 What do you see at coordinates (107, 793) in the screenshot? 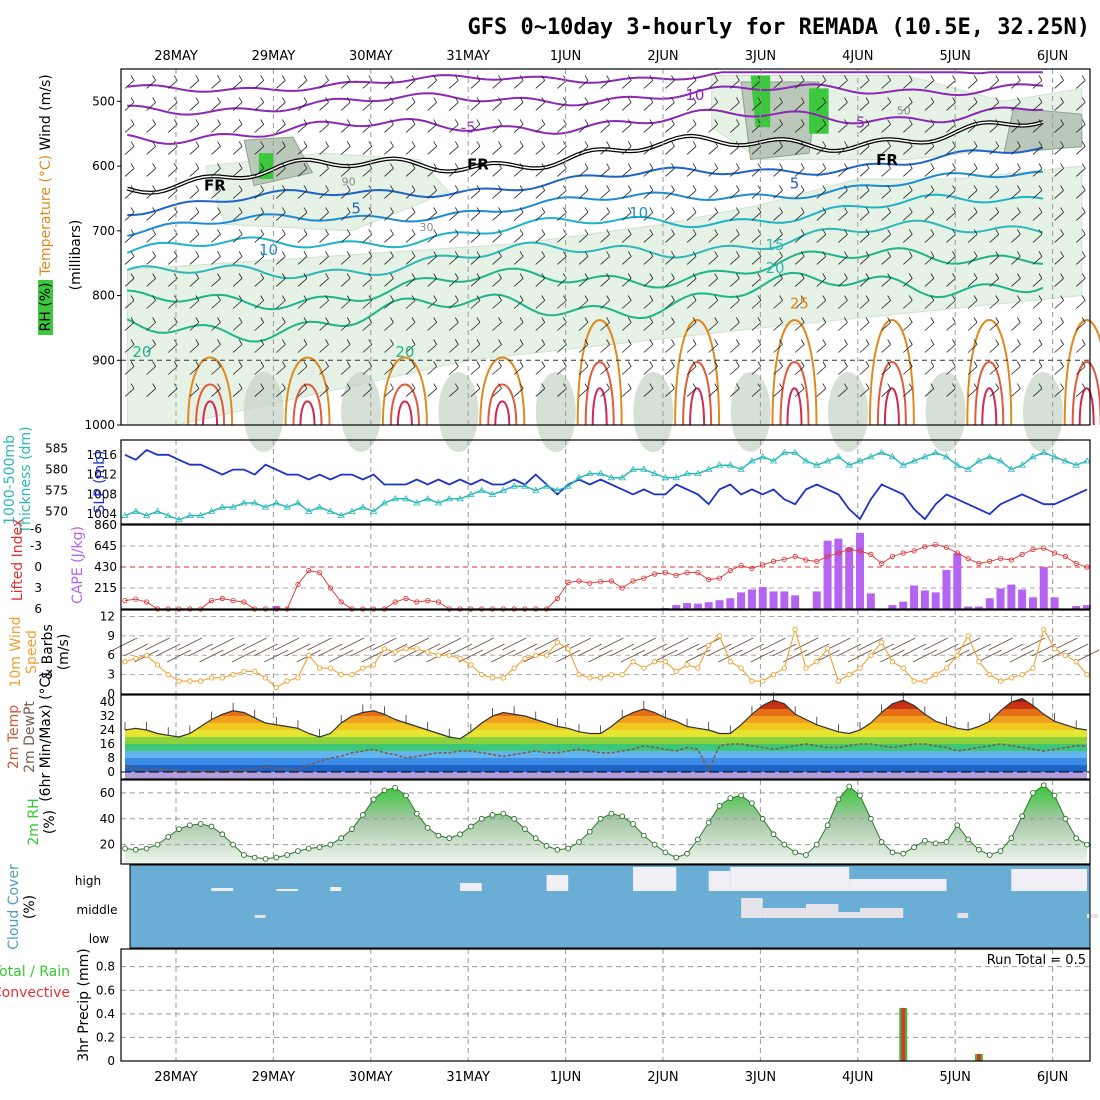
I see `tick-label: 60` at bounding box center [107, 793].